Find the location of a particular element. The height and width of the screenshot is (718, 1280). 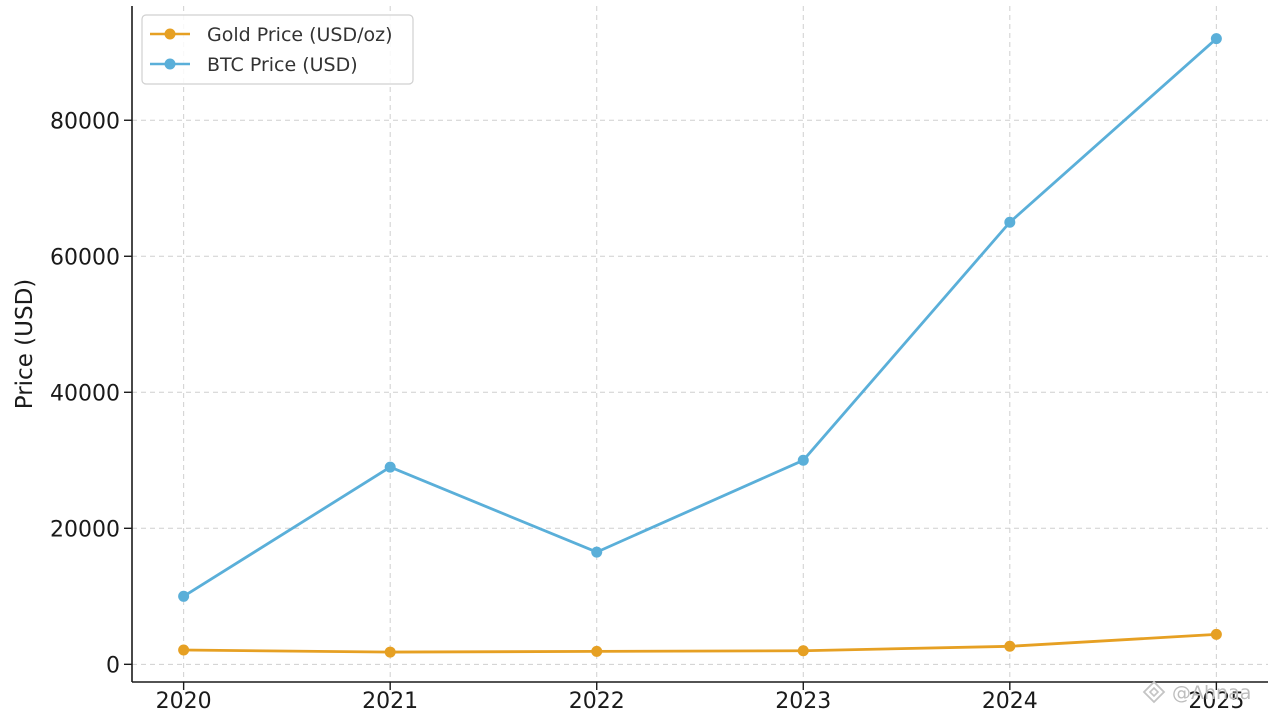

series-0-point-2024 is located at coordinates (1010, 646).